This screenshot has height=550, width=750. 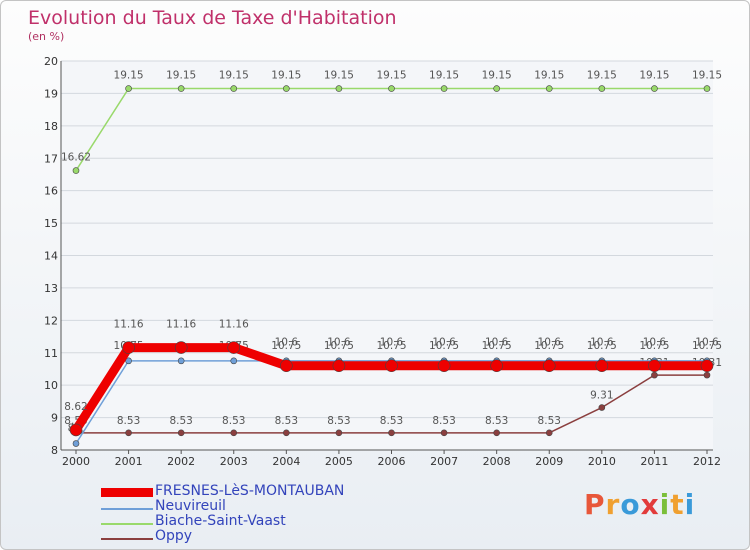 What do you see at coordinates (339, 461) in the screenshot?
I see `x-tick-label: 2005` at bounding box center [339, 461].